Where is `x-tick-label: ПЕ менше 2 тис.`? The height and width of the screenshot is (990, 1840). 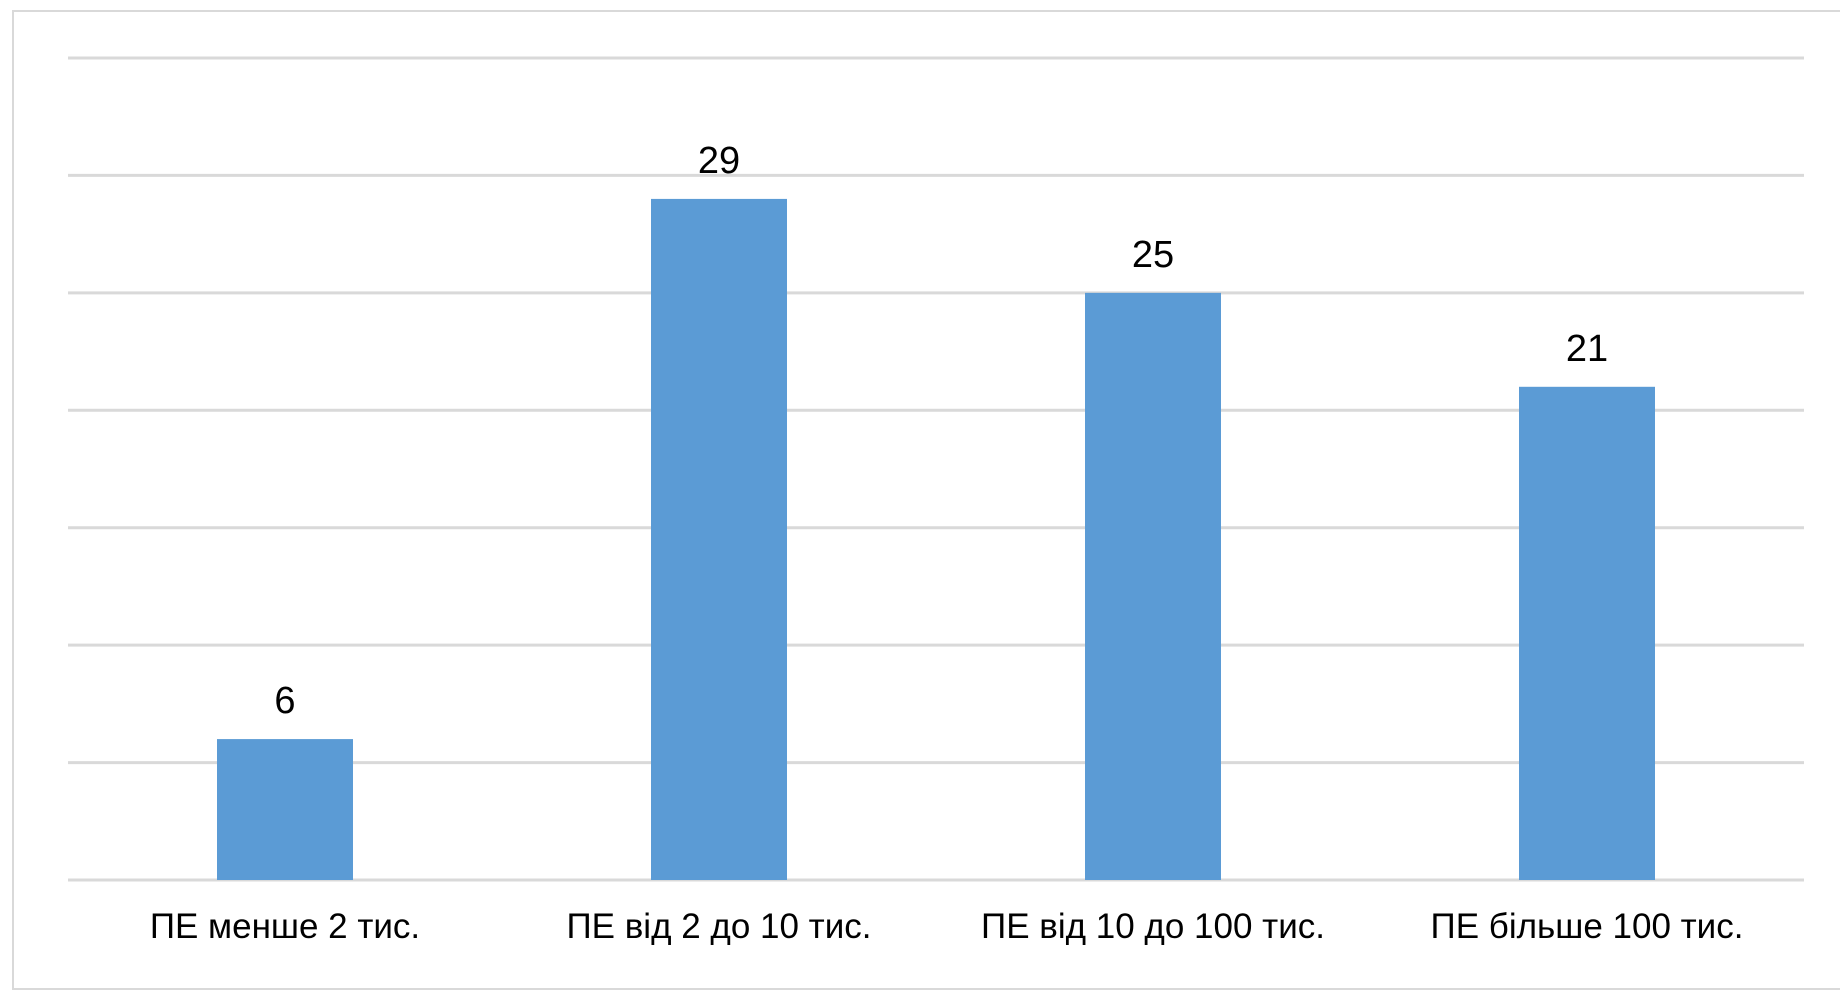 x-tick-label: ПЕ менше 2 тис. is located at coordinates (285, 926).